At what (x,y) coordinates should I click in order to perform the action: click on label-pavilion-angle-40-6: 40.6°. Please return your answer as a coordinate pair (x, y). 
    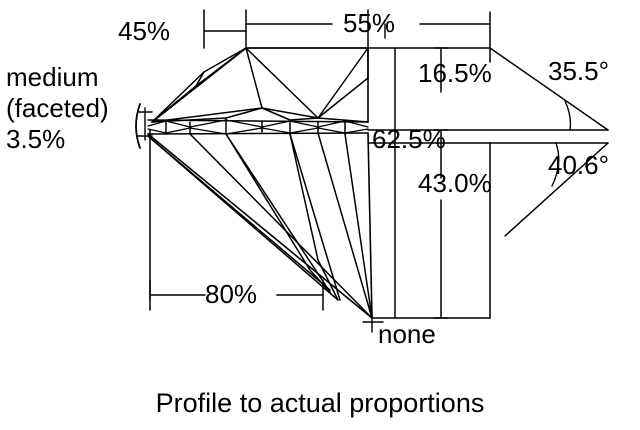
    Looking at the image, I should click on (579, 165).